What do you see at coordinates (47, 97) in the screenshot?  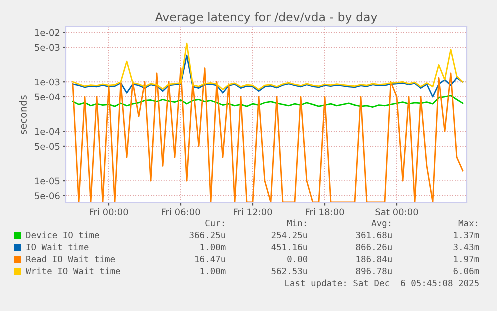 I see `y-tick-label: 5e-04` at bounding box center [47, 97].